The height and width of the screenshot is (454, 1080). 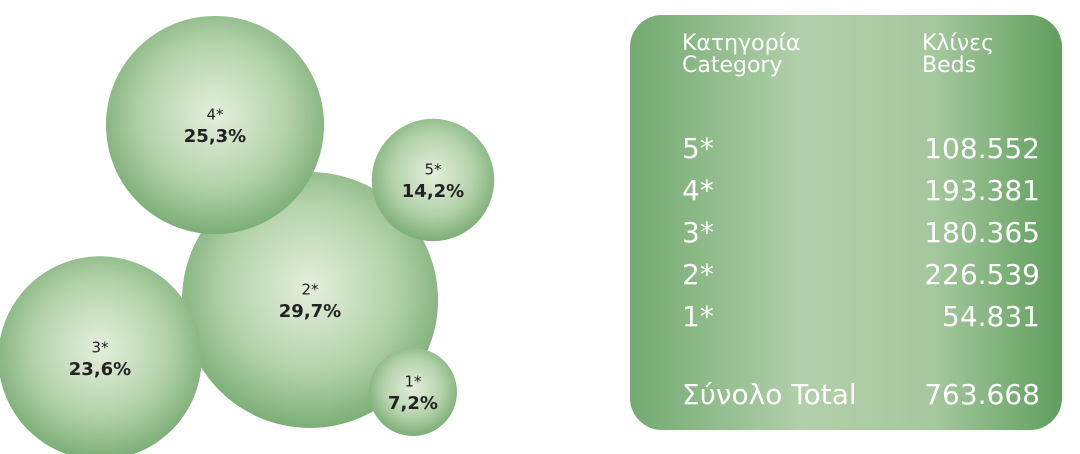 I want to click on category-cell: 3*, so click(x=698, y=232).